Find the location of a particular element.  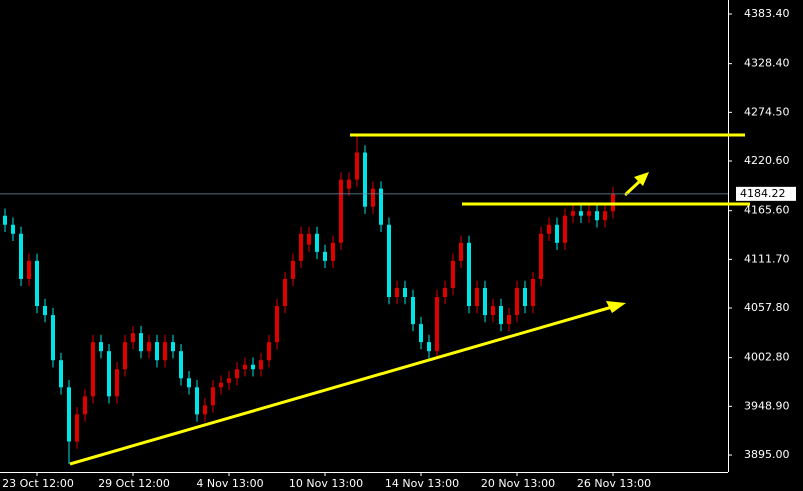

x-tick-label: 14 Nov 13:00 is located at coordinates (422, 483).